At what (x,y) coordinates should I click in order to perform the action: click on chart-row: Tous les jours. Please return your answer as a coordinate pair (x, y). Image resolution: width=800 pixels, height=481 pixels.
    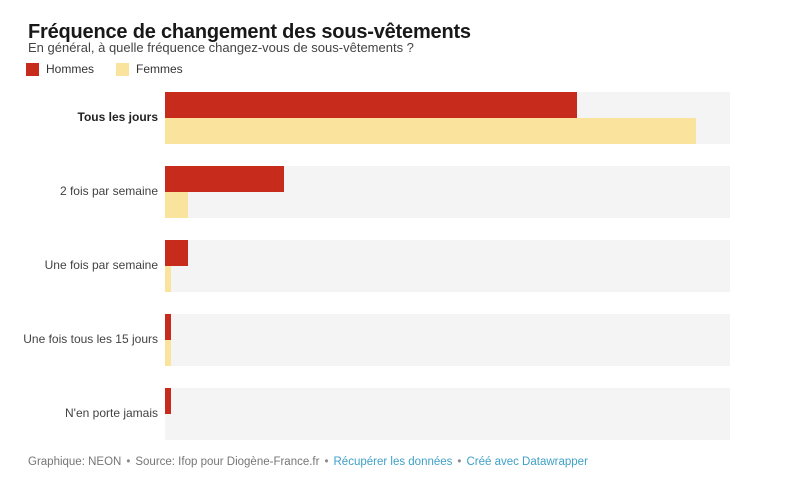
    Looking at the image, I should click on (365, 118).